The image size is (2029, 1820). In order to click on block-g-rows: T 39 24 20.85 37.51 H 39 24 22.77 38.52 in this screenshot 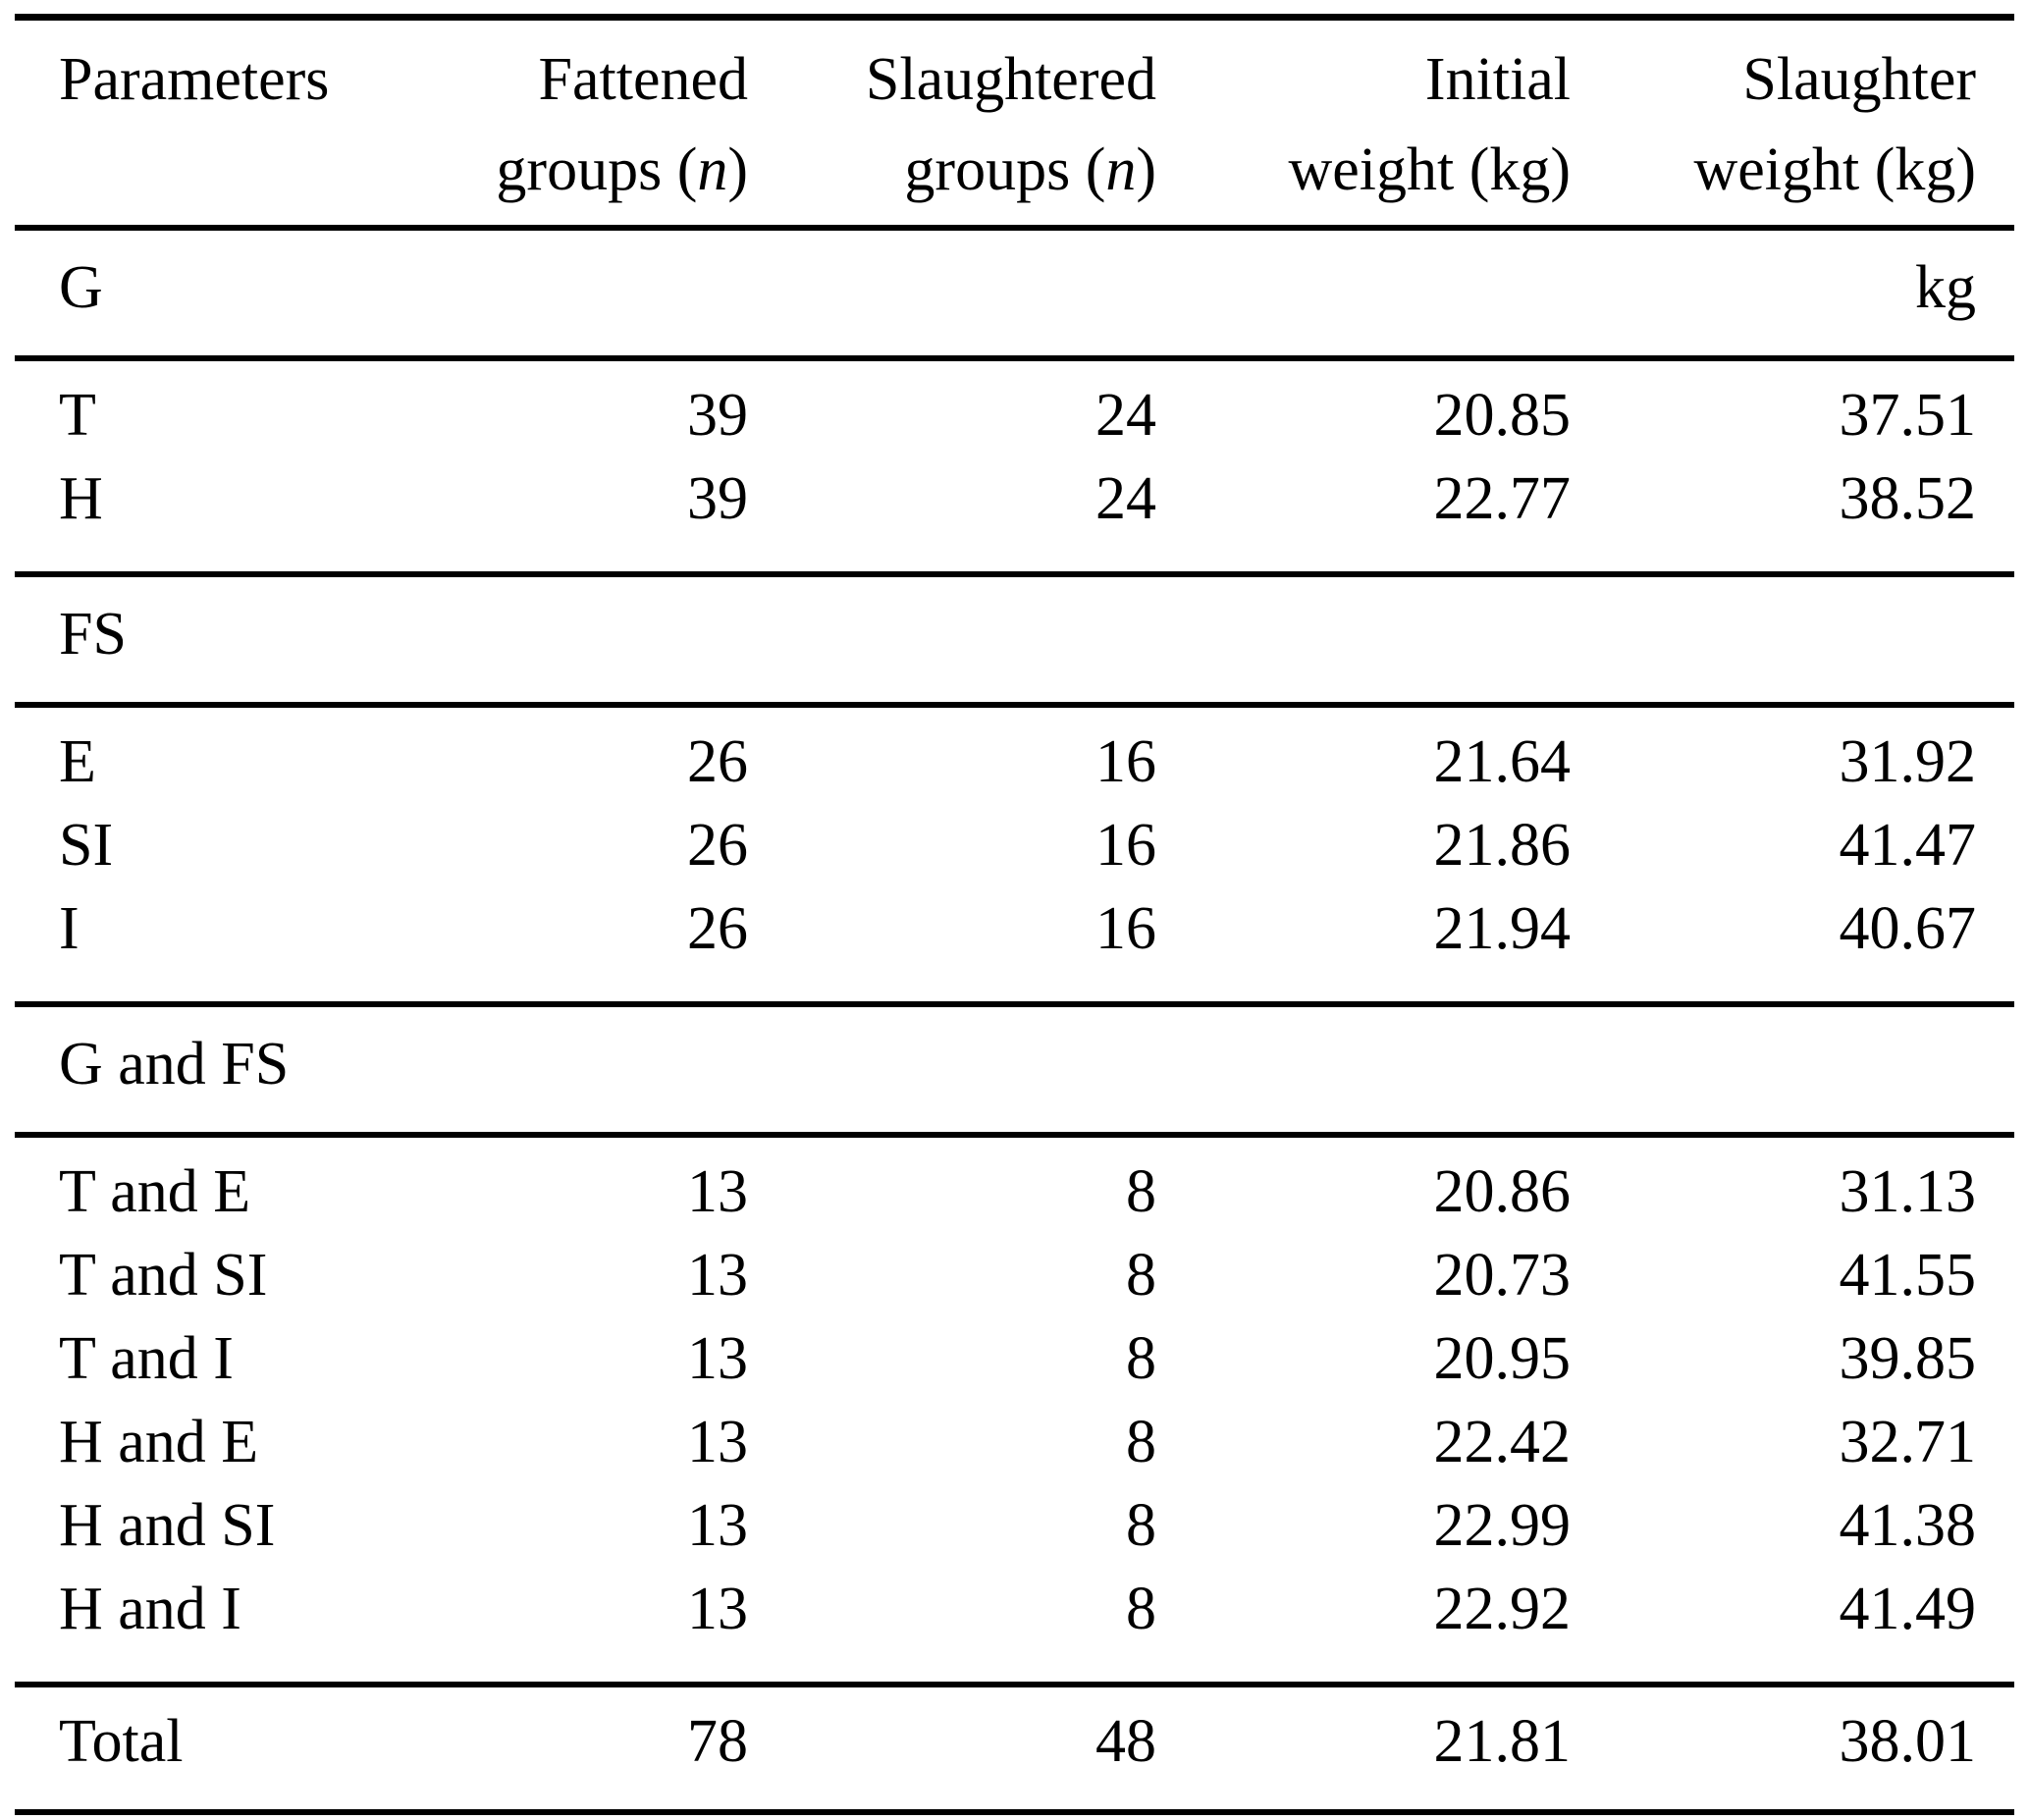, I will do `click(1014, 466)`.